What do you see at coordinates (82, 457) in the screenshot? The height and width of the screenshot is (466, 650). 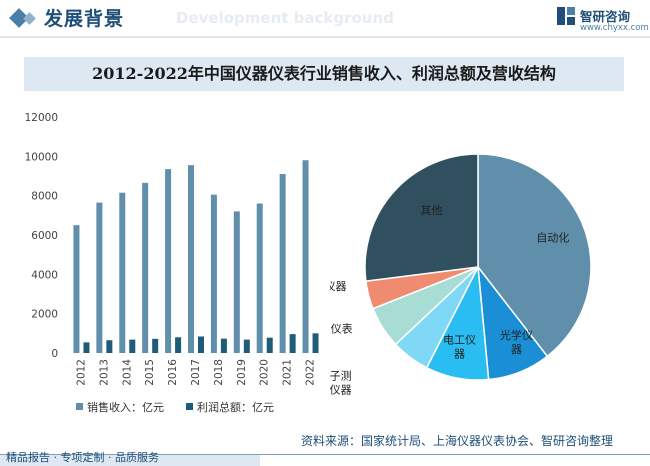 I see `footer-services: 精品报告 · 专项定制 · 品质服务` at bounding box center [82, 457].